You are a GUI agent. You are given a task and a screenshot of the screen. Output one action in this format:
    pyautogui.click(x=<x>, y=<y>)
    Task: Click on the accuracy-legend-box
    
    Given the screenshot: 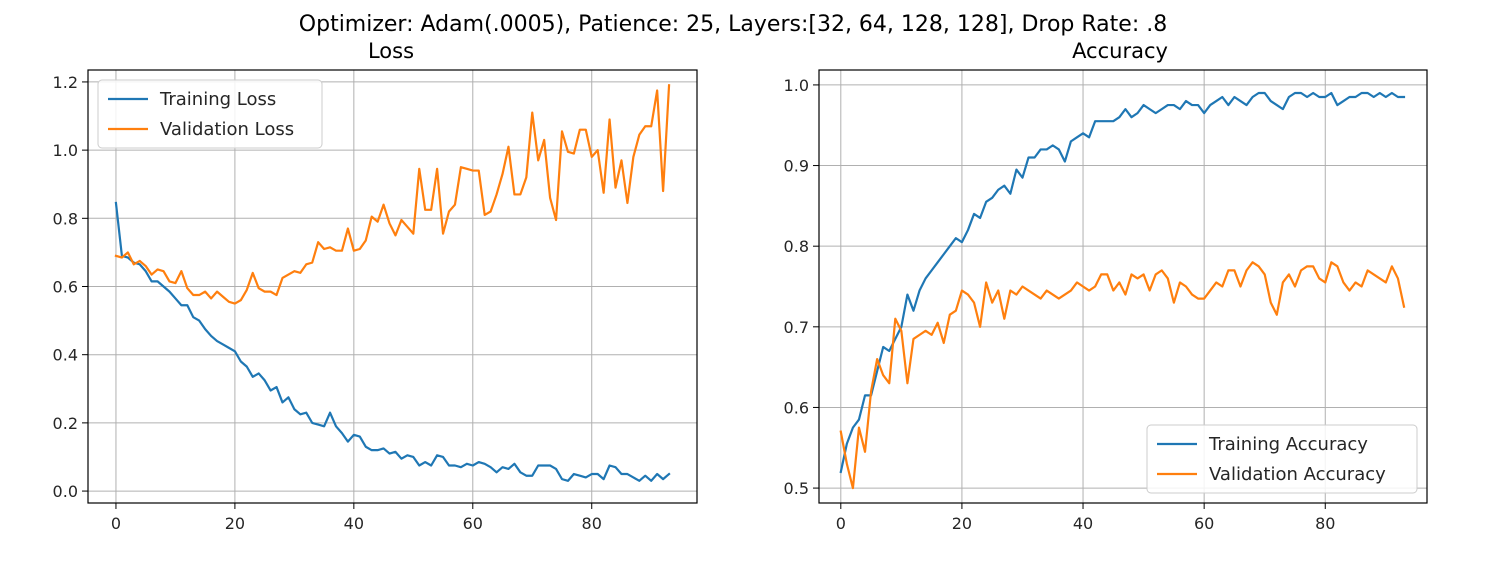 What is the action you would take?
    pyautogui.click(x=1282, y=459)
    